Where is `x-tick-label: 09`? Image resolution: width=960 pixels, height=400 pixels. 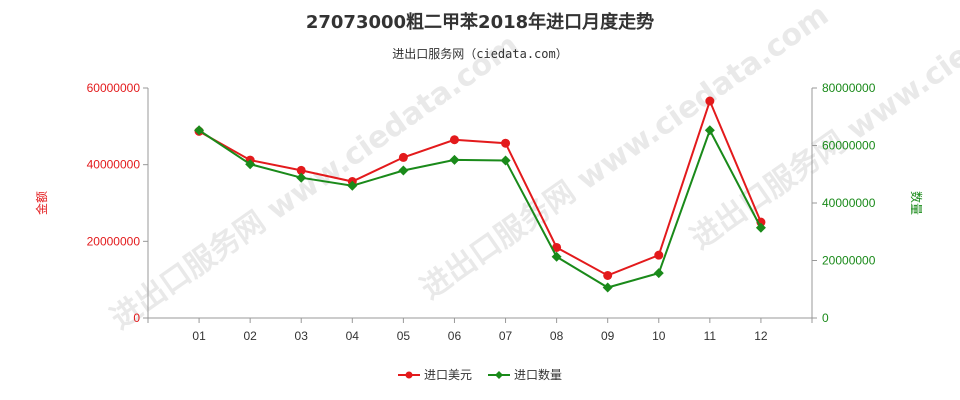 x-tick-label: 09 is located at coordinates (608, 336).